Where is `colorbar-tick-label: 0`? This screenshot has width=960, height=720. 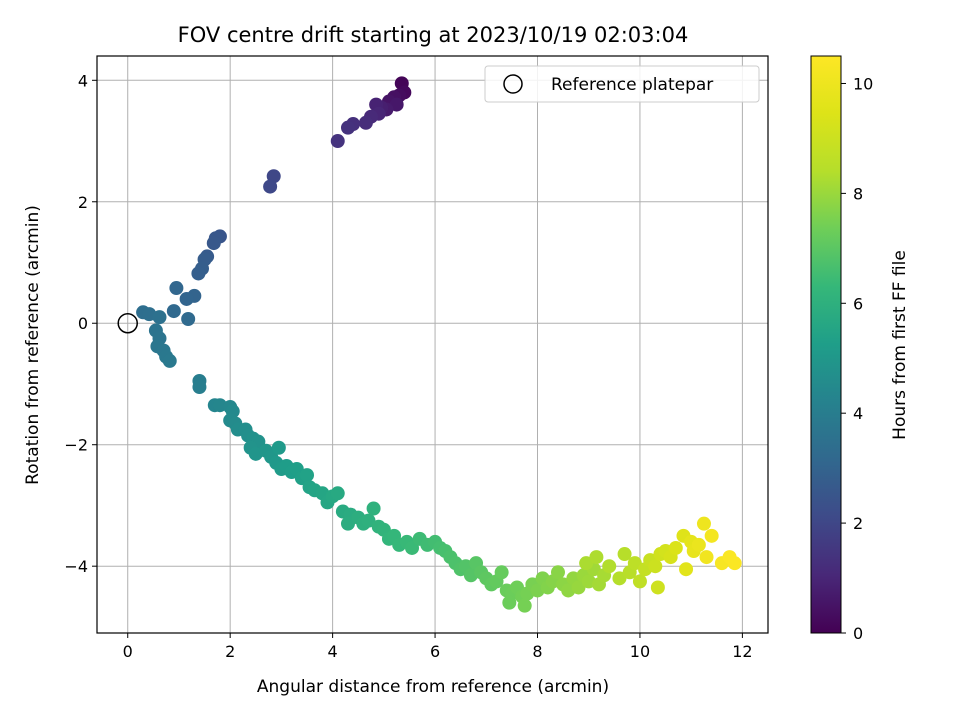 colorbar-tick-label: 0 is located at coordinates (858, 633).